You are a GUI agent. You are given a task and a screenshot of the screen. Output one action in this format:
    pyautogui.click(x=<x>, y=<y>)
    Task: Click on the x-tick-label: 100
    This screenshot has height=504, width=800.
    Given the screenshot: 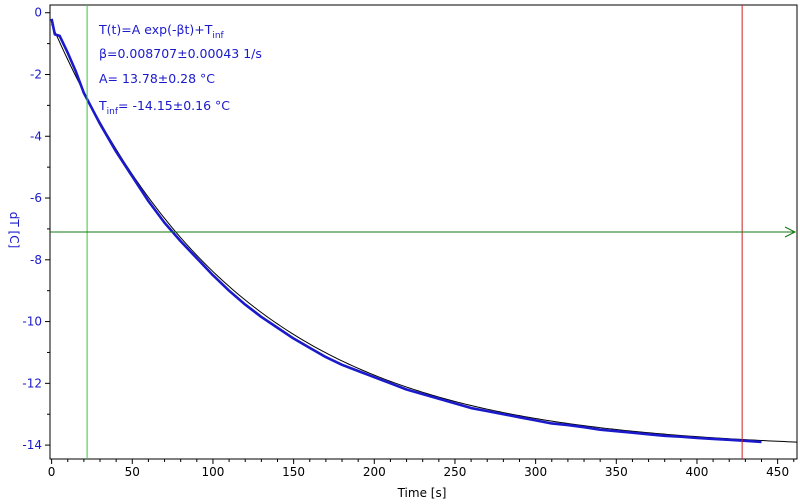 What is the action you would take?
    pyautogui.click(x=212, y=472)
    